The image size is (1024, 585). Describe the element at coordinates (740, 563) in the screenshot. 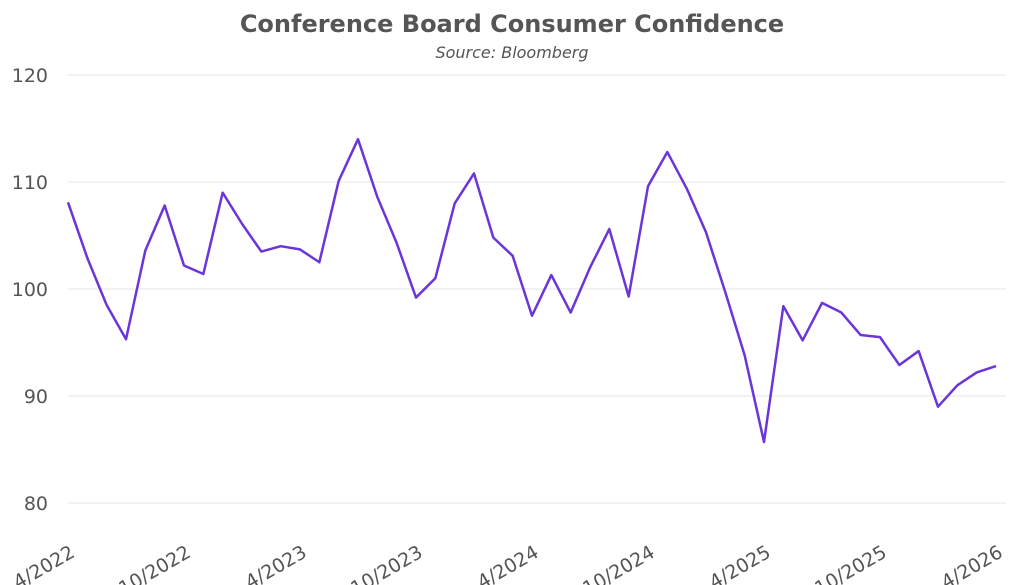

I see `x-tick-label: 4/2025` at that location.